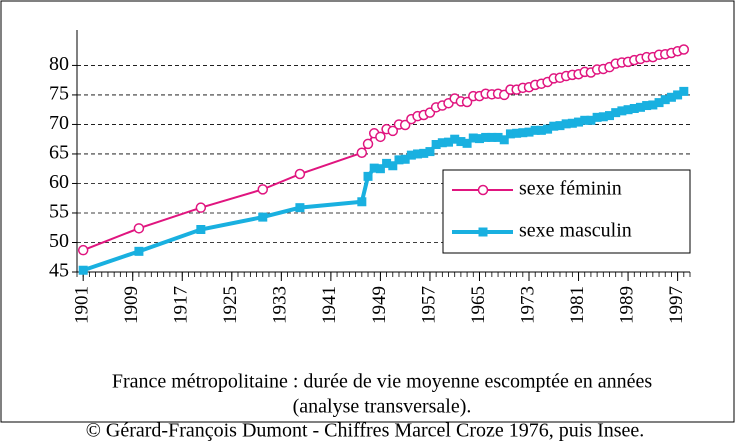 The image size is (736, 446). Describe the element at coordinates (59, 94) in the screenshot. I see `y-tick-label: 75` at that location.